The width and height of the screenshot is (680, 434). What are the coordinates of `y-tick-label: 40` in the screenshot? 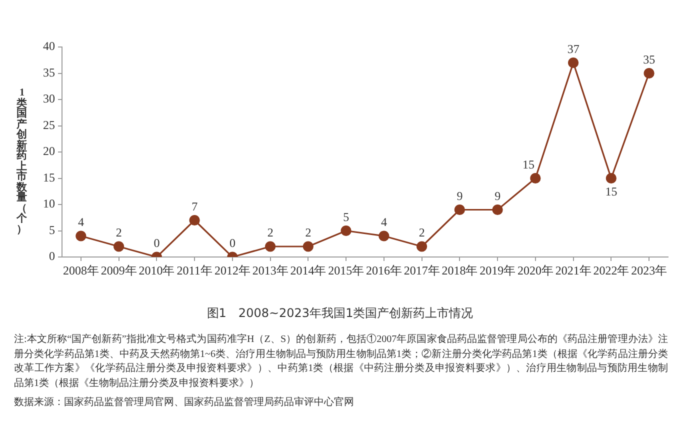 It's located at (49, 46).